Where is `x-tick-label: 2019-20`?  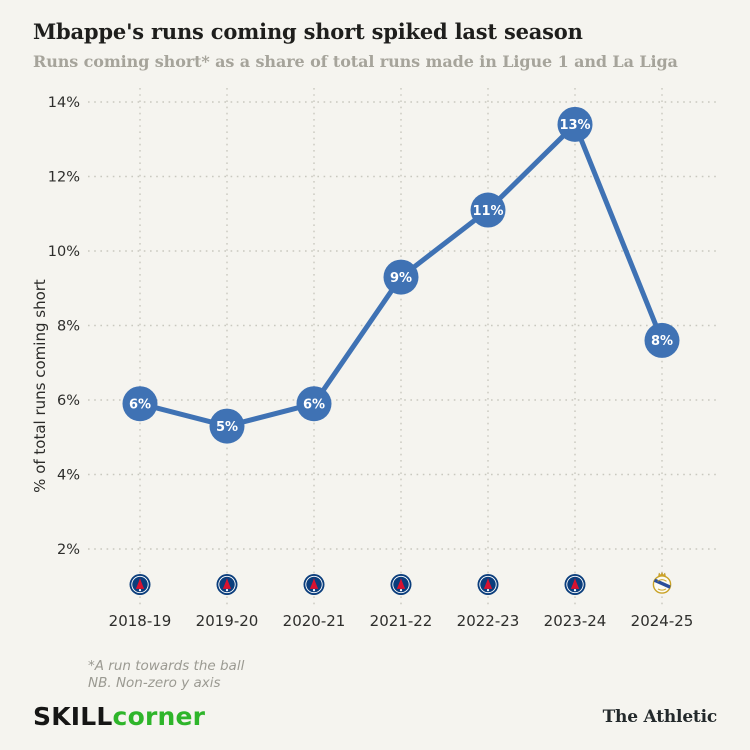
x-tick-label: 2019-20 is located at coordinates (227, 621).